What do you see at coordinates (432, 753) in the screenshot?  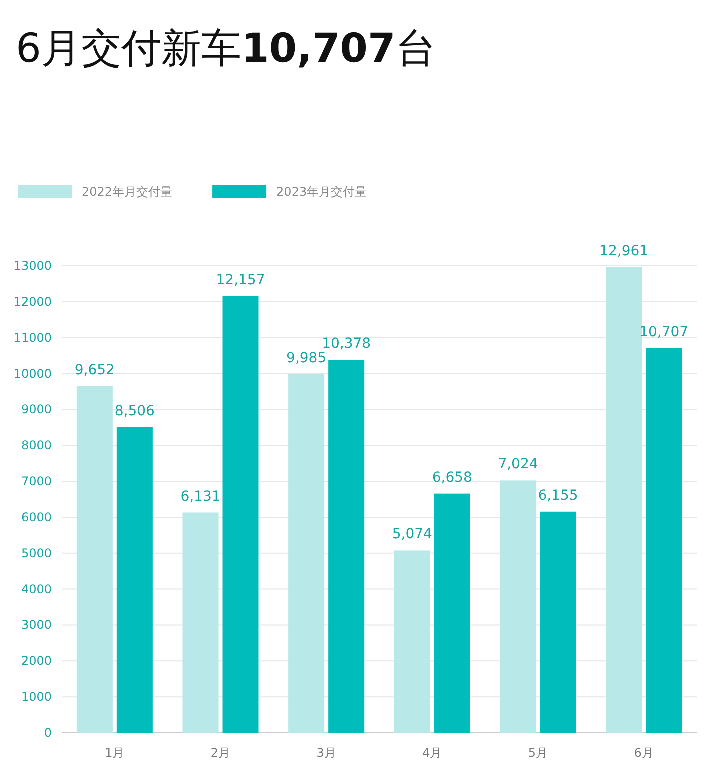 I see `x-tick-label: 4月` at bounding box center [432, 753].